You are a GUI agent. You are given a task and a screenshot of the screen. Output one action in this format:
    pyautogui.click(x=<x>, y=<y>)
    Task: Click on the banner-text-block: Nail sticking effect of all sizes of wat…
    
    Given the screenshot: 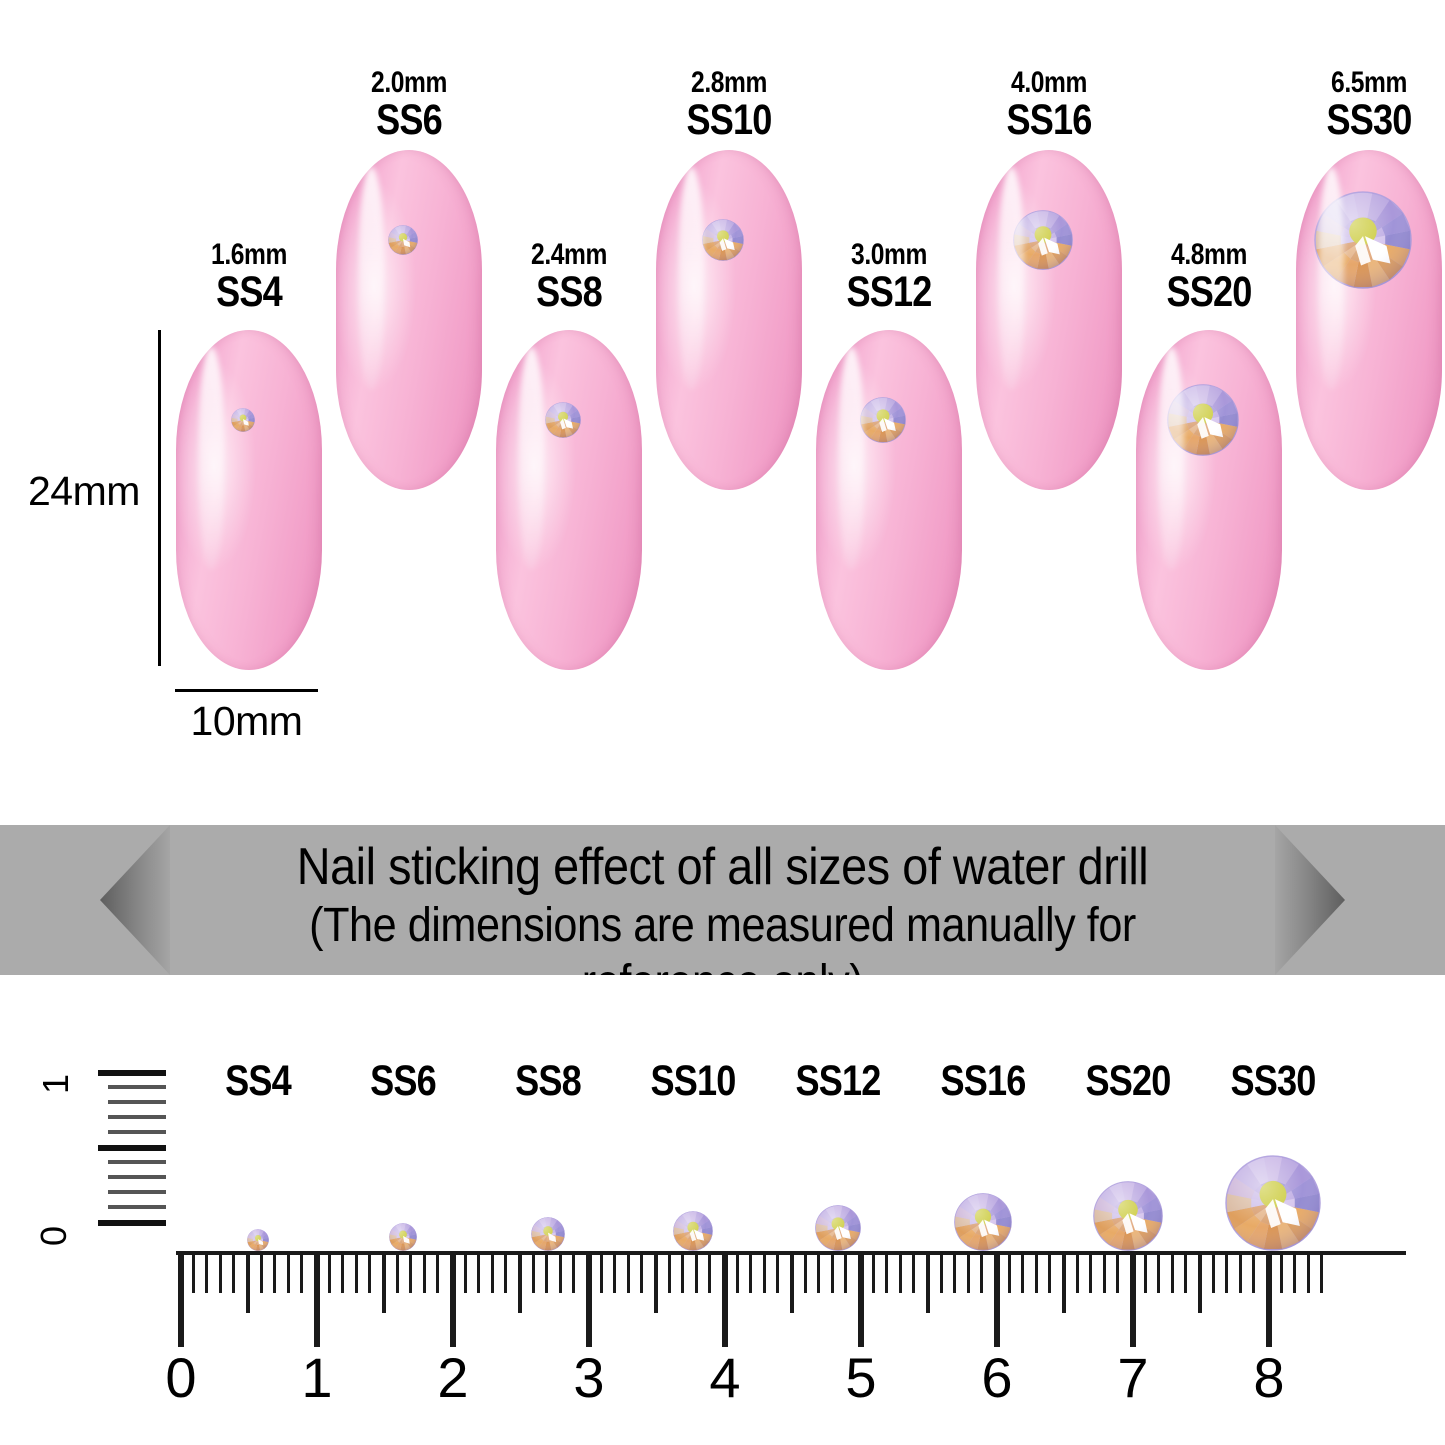 What is the action you would take?
    pyautogui.click(x=722, y=906)
    